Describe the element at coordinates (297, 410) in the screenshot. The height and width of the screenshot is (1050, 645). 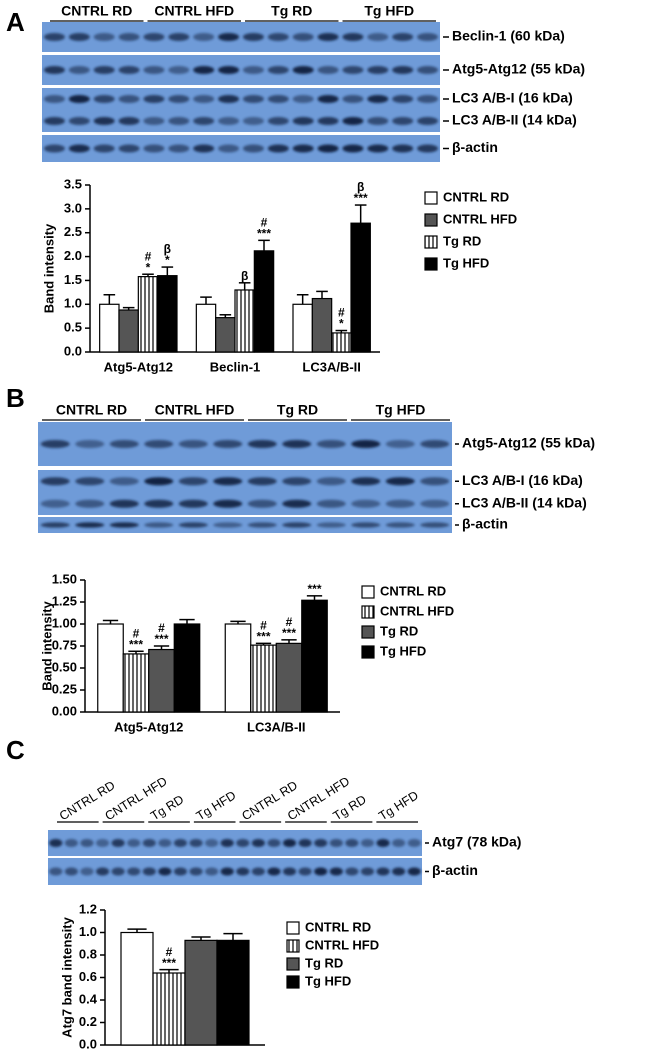
I see `group-label: Tg RD` at that location.